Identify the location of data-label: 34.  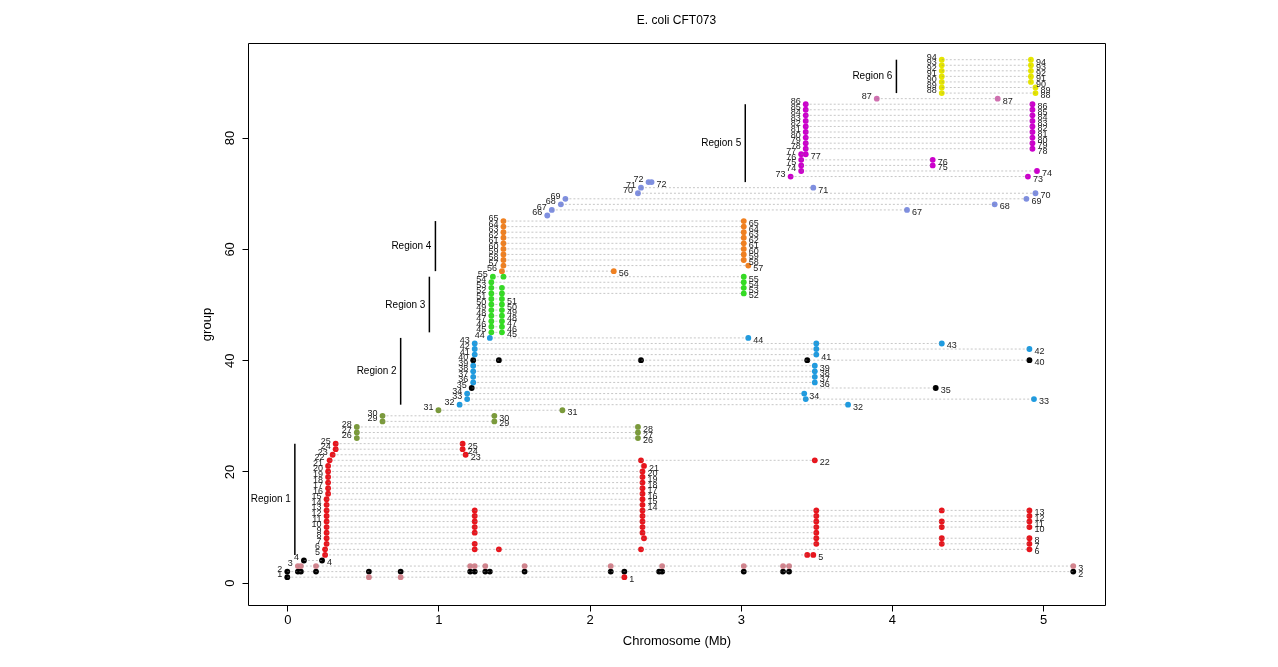
(814, 395).